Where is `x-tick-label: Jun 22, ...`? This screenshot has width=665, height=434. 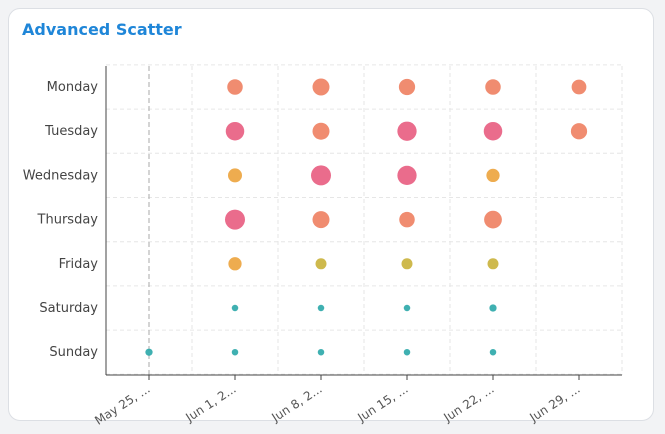 x-tick-label: Jun 22, ... is located at coordinates (468, 403).